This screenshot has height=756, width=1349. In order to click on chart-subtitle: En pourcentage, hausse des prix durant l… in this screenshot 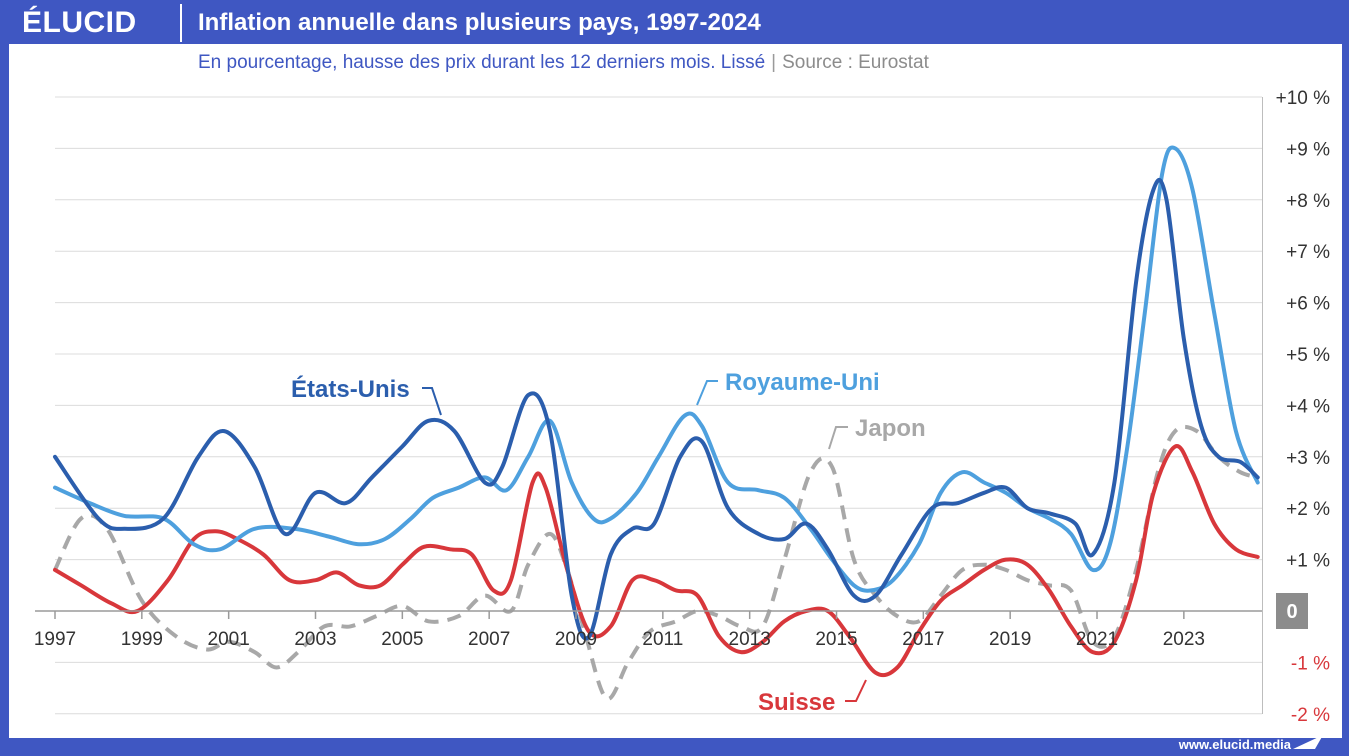, I will do `click(482, 62)`.